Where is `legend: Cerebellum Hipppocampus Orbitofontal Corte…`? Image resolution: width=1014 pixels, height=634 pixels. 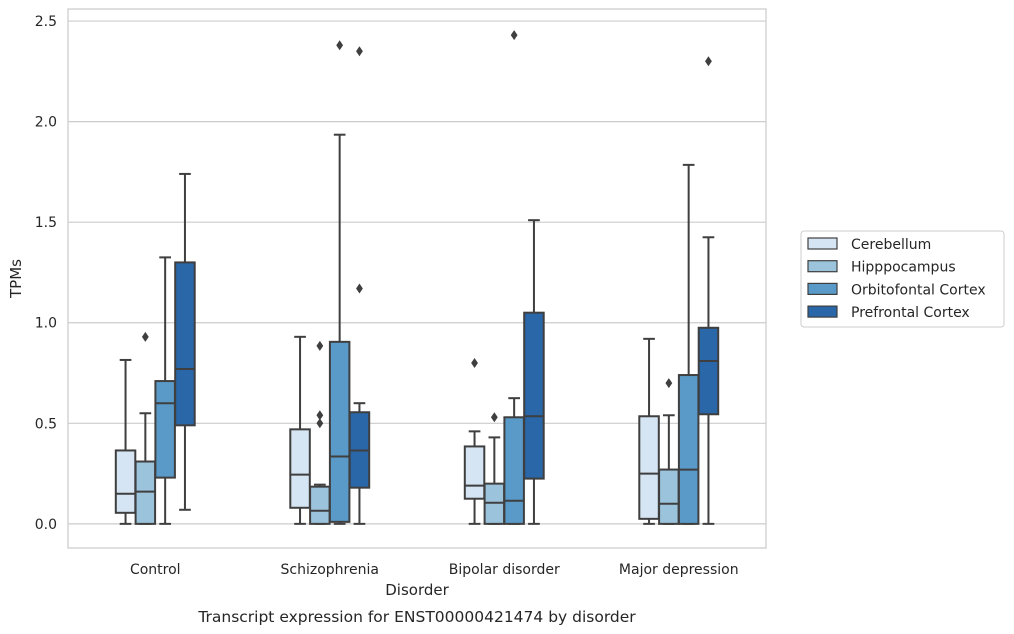 legend: Cerebellum Hipppocampus Orbitofontal Corte… is located at coordinates (902, 279).